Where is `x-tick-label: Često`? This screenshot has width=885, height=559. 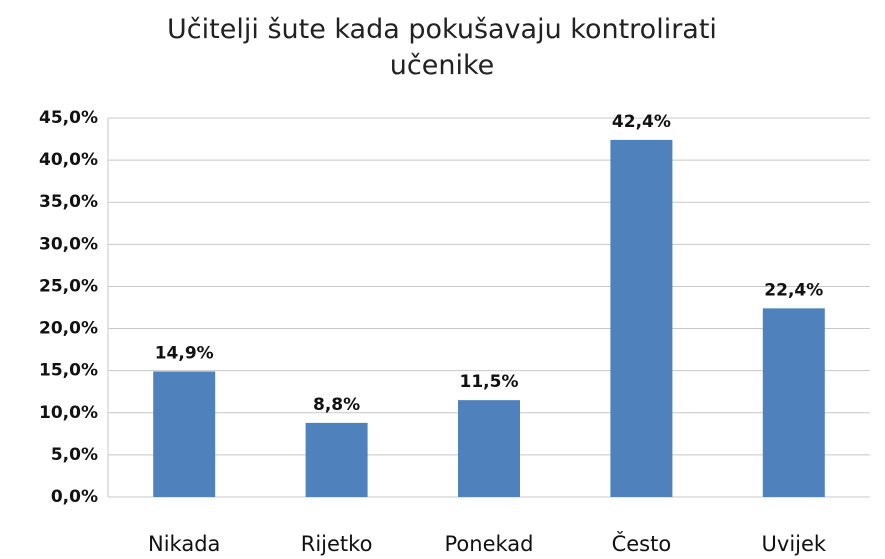 x-tick-label: Često is located at coordinates (642, 543).